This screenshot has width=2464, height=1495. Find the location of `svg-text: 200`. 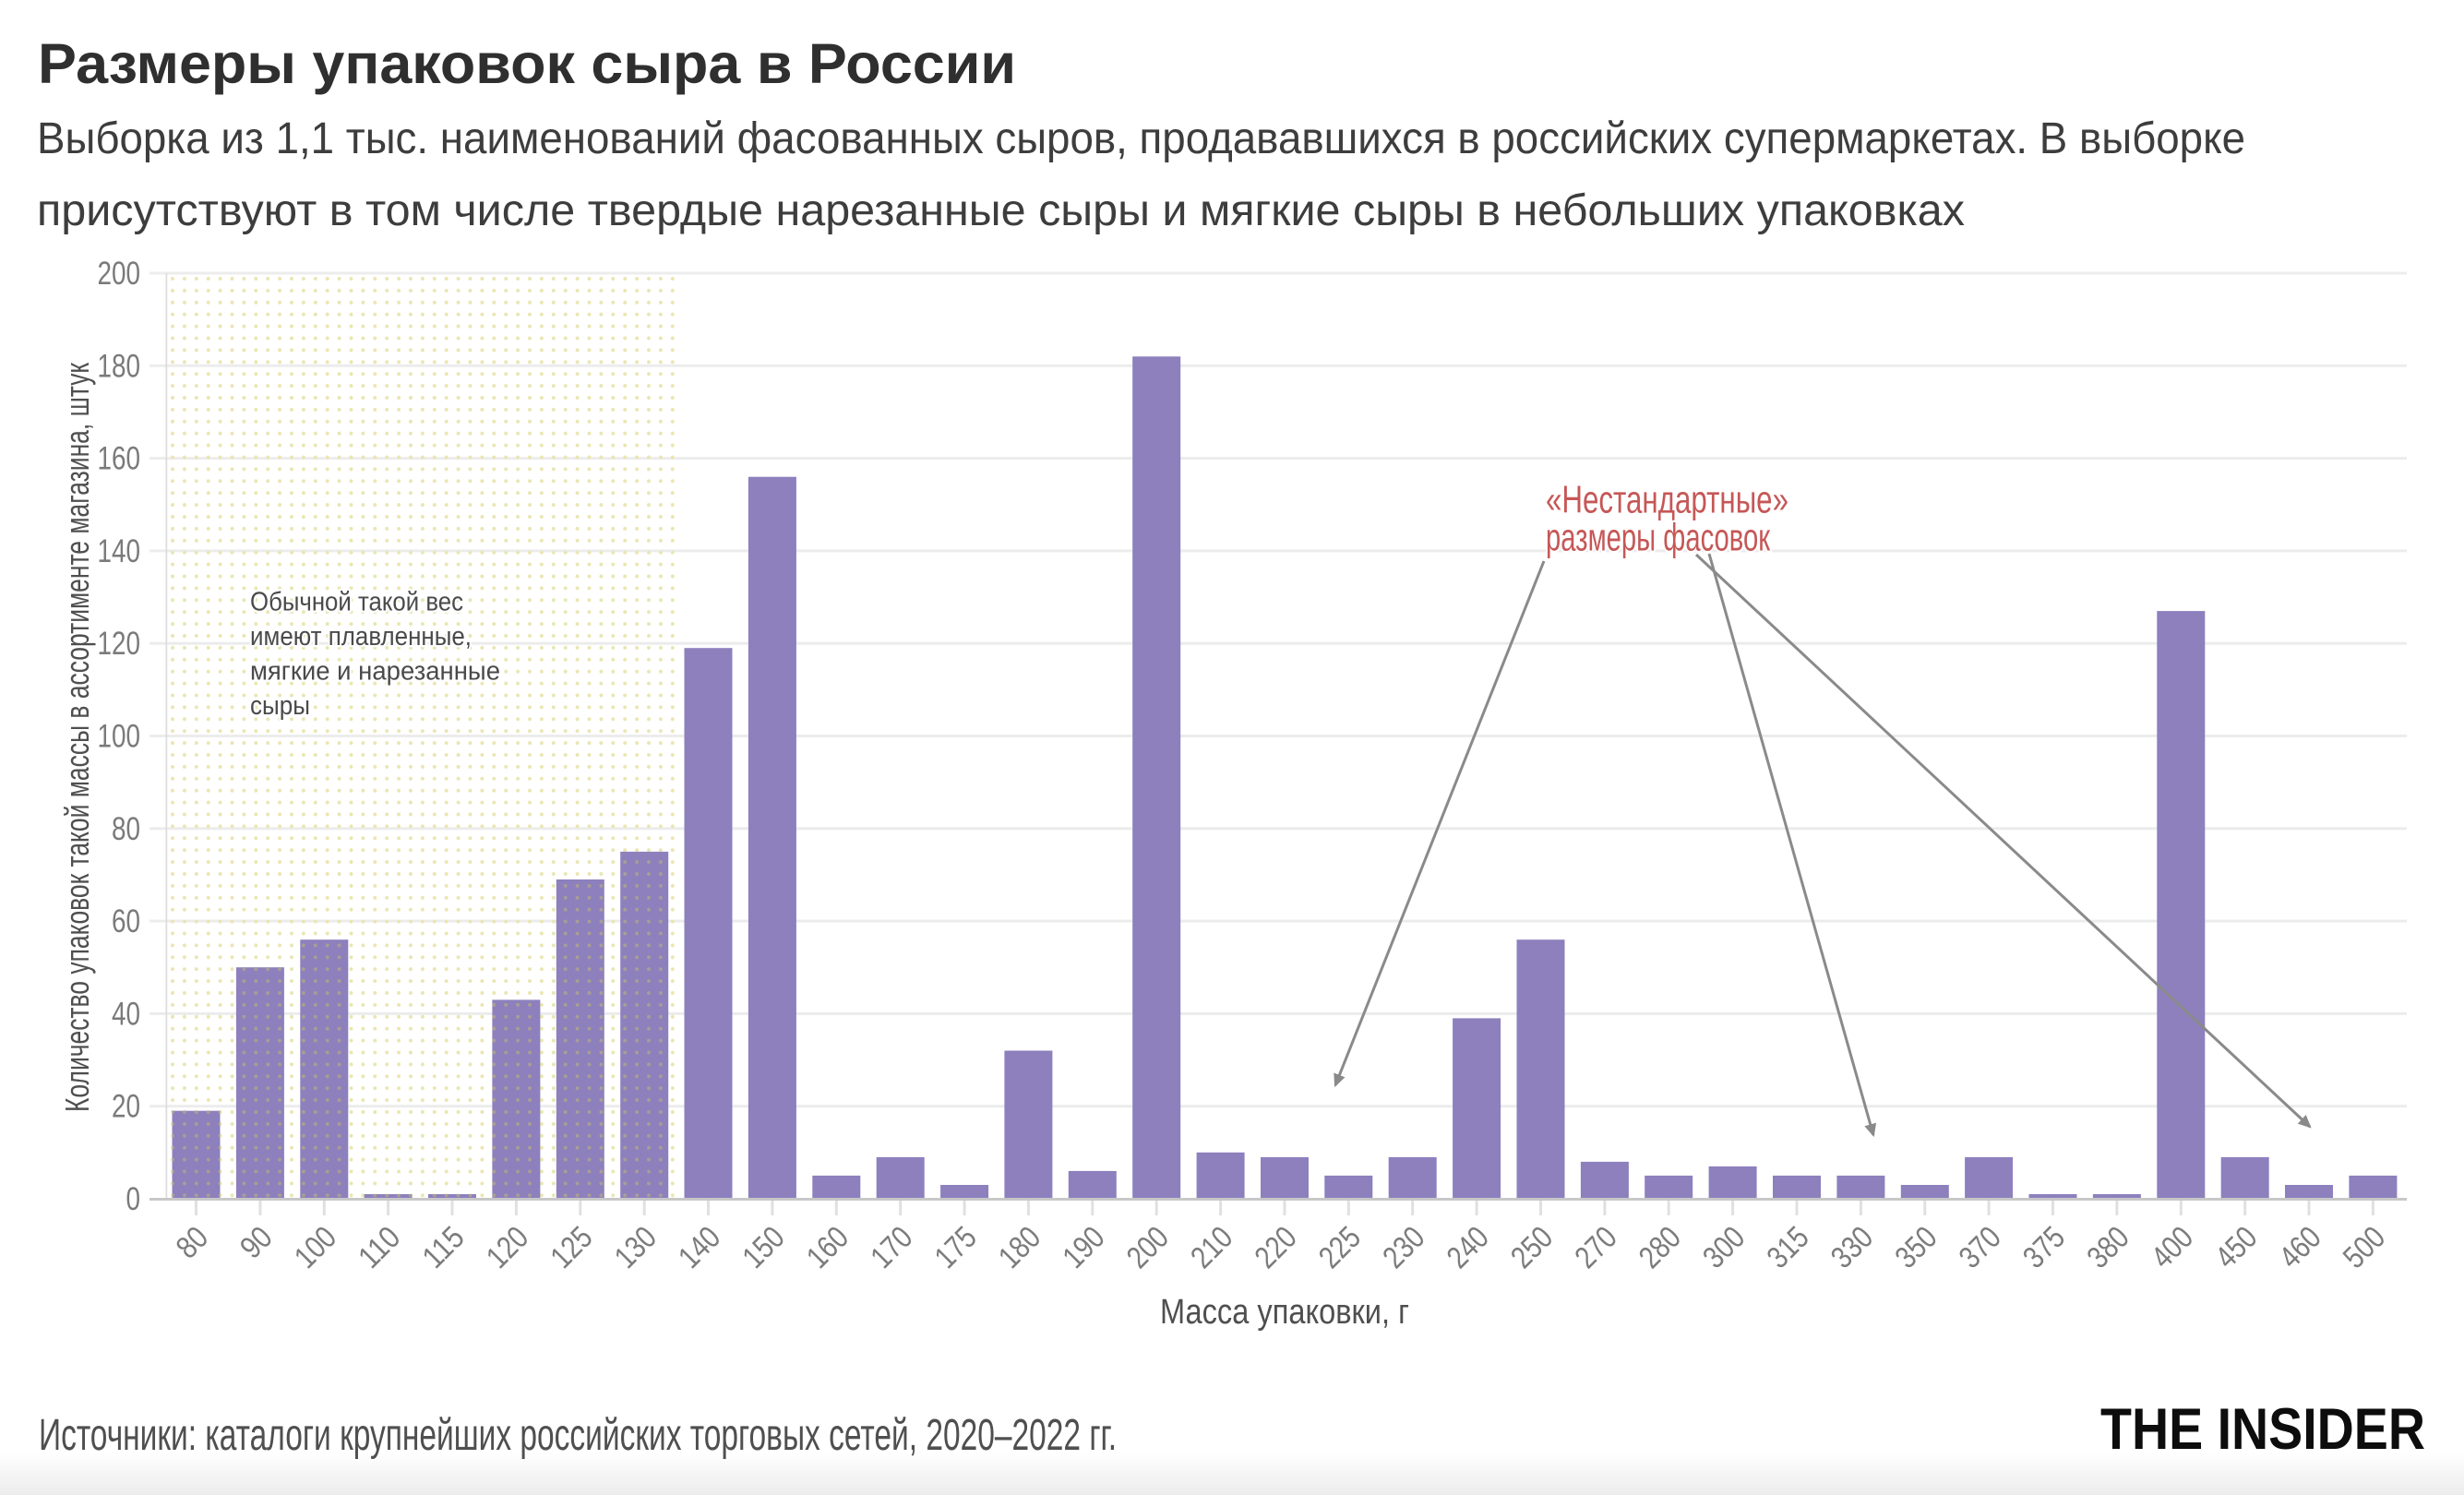

svg-text: 200 is located at coordinates (119, 274).